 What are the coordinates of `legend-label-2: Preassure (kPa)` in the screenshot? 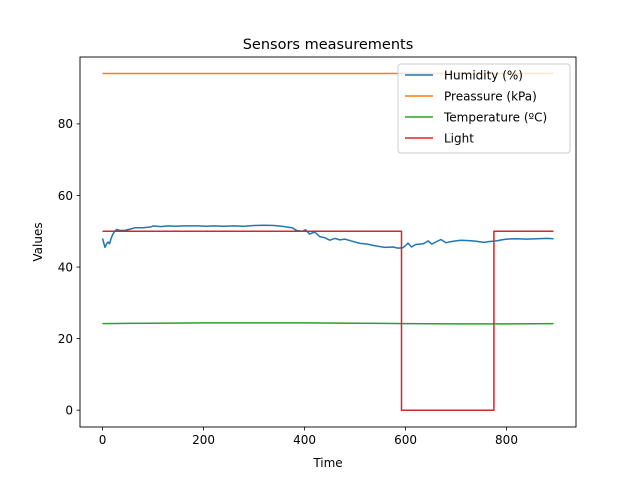 It's located at (490, 97).